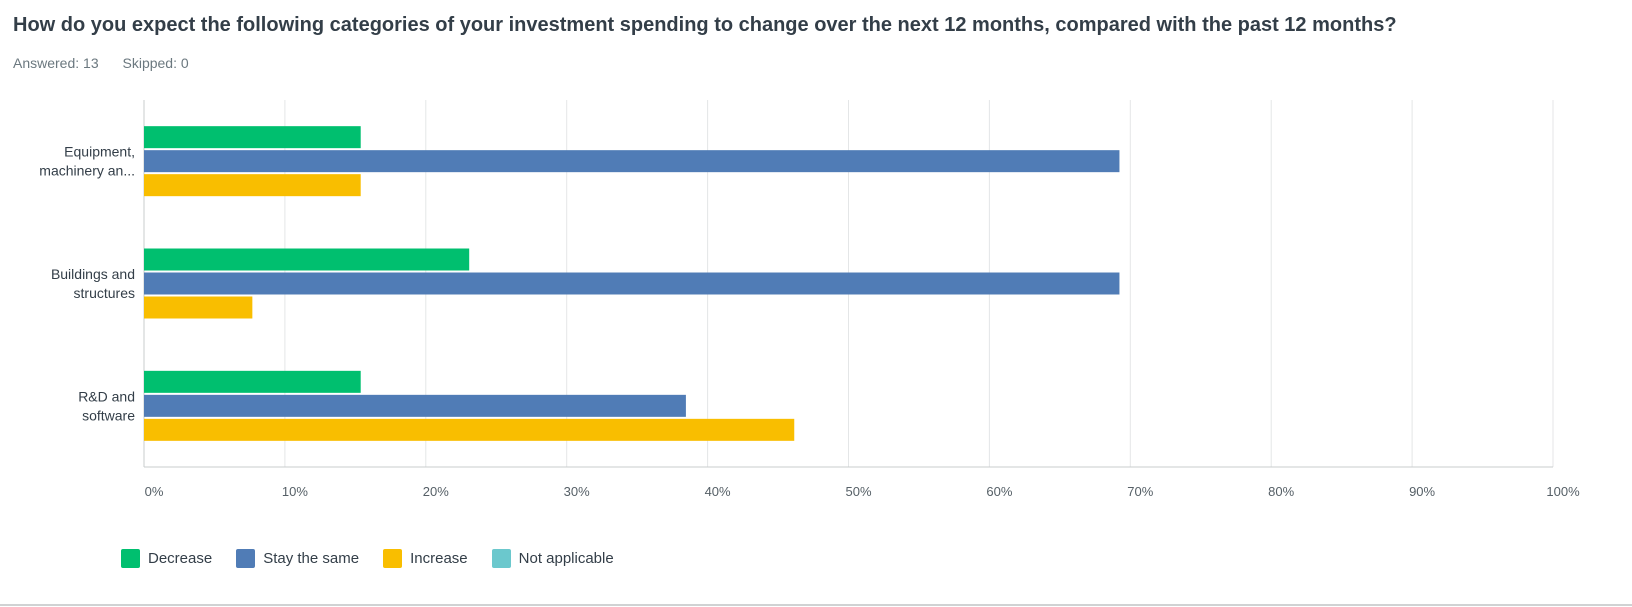  I want to click on legend-item-decrease: Decrease, so click(166, 558).